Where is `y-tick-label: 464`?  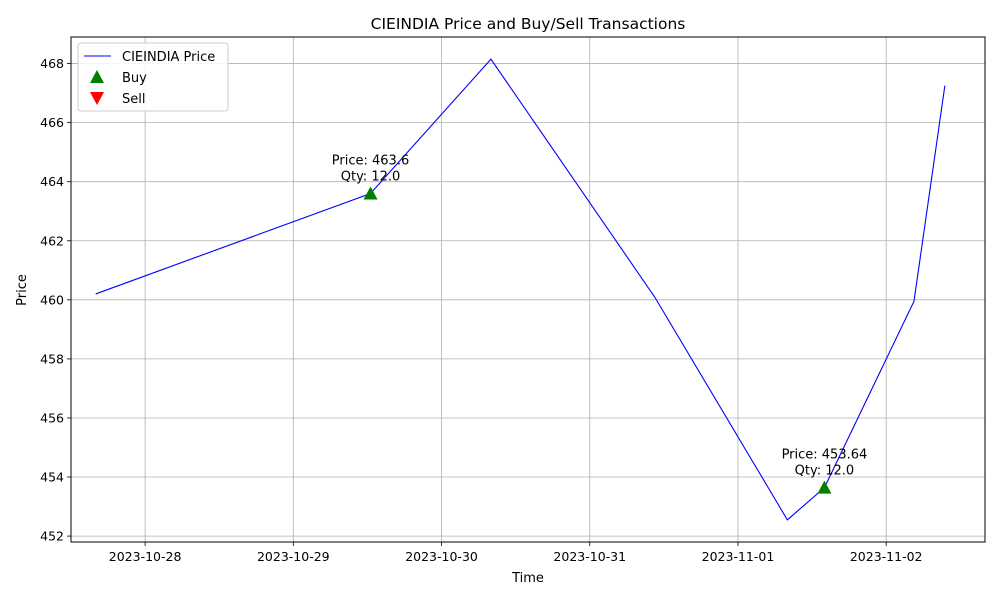
y-tick-label: 464 is located at coordinates (52, 181).